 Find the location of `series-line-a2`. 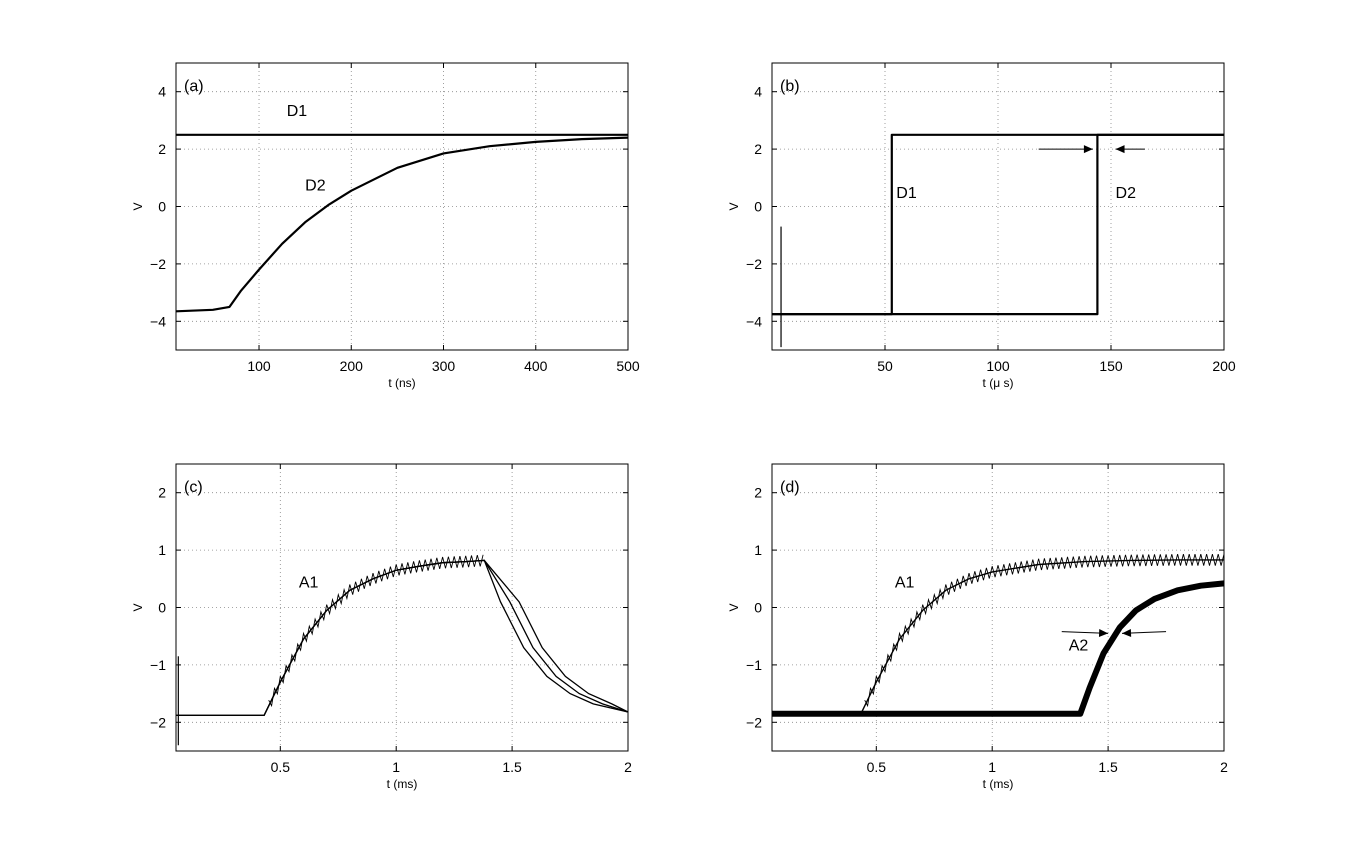

series-line-a2 is located at coordinates (998, 648).